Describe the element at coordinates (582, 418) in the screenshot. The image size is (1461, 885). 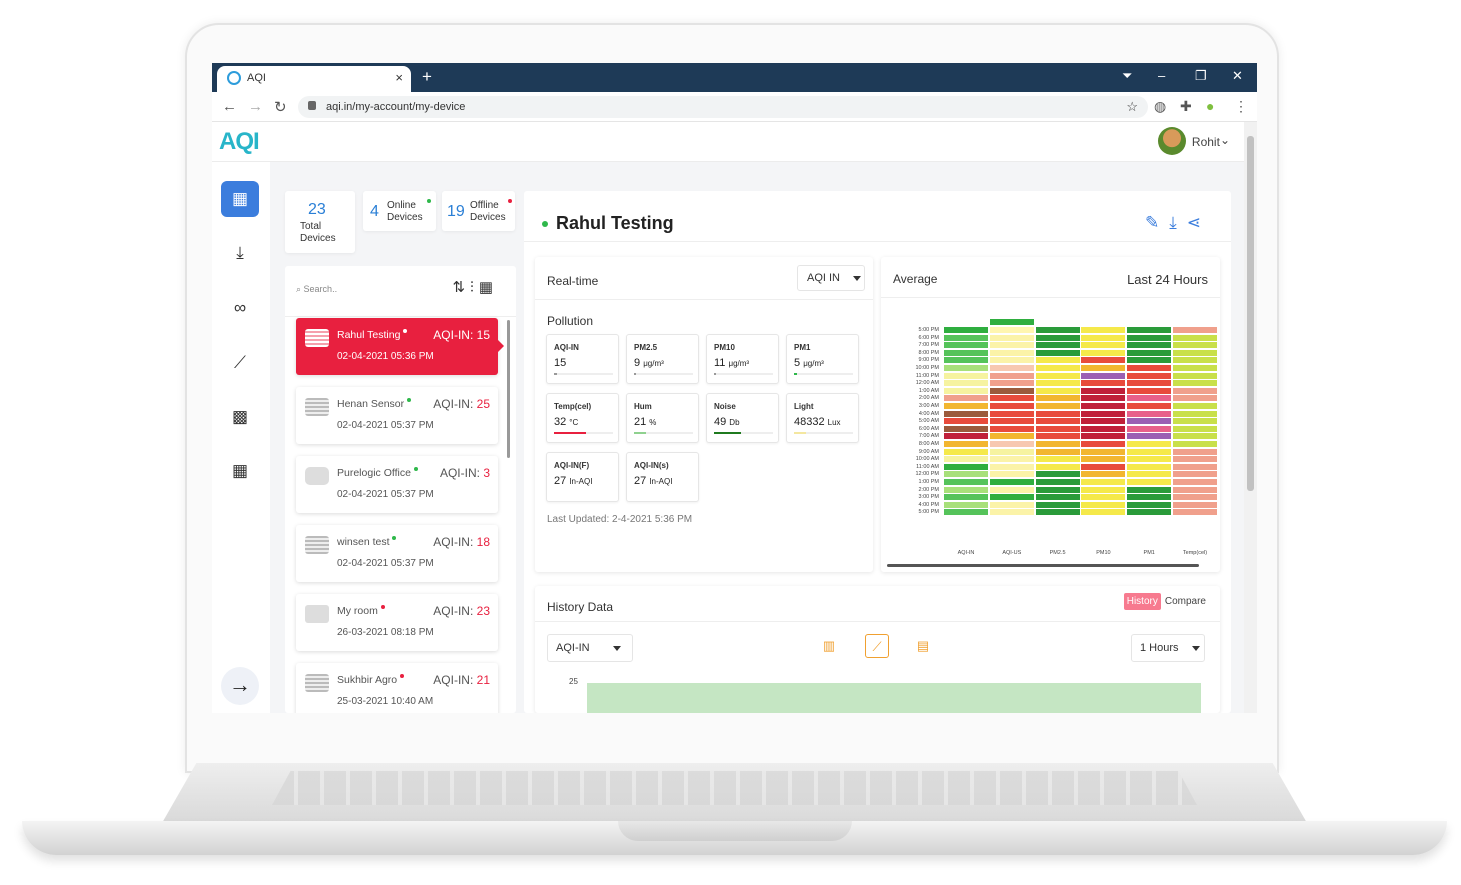
I see `sensor-tile: Temp(cel) 32 °C` at that location.